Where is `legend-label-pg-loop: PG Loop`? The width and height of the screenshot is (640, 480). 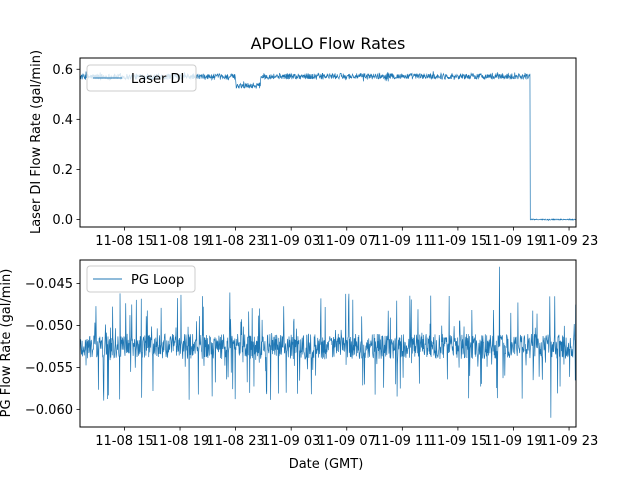 legend-label-pg-loop: PG Loop is located at coordinates (157, 280).